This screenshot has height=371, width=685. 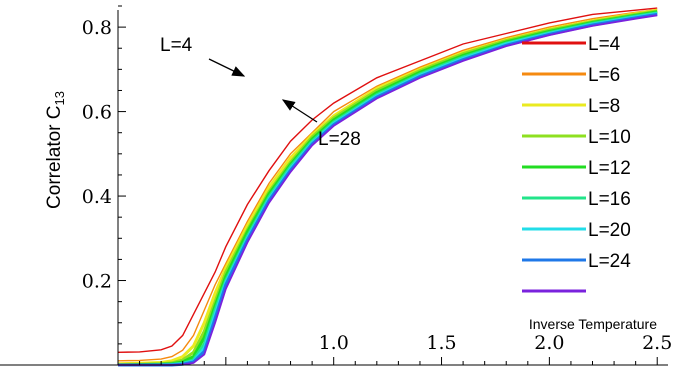 What do you see at coordinates (609, 261) in the screenshot?
I see `legend-label: L=24` at bounding box center [609, 261].